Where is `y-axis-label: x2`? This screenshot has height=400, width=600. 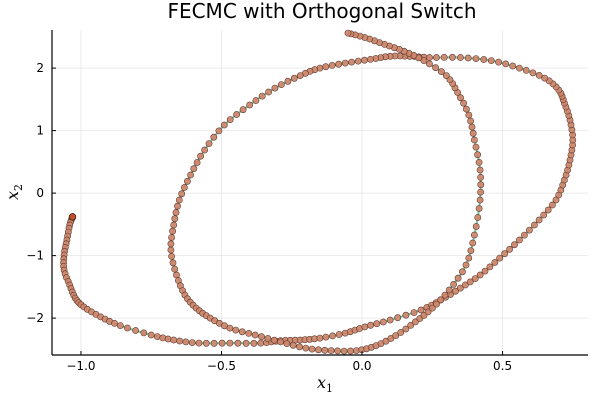
y-axis-label: x2 is located at coordinates (14, 192).